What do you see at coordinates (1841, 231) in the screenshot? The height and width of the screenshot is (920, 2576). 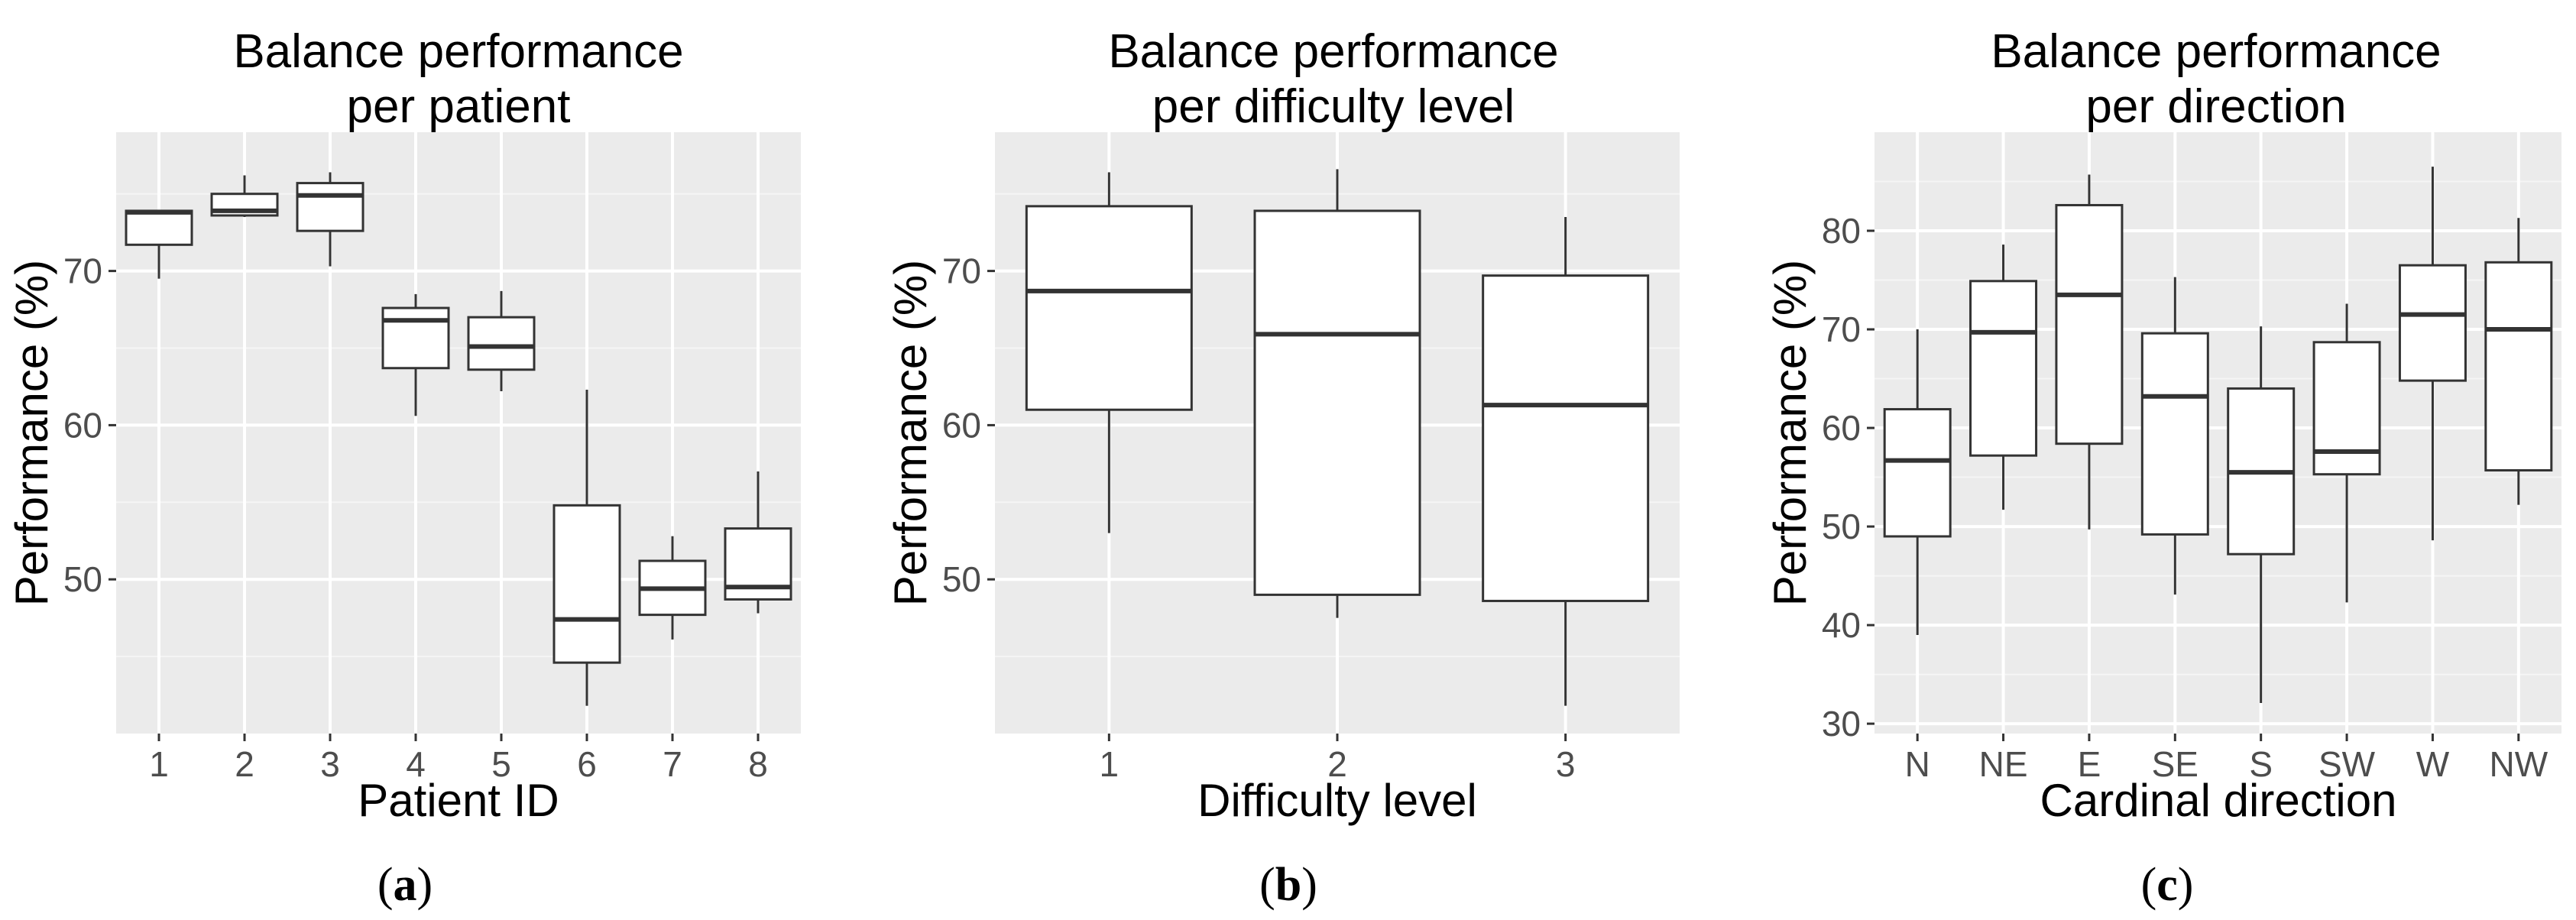 I see `y-tick-label: 80` at bounding box center [1841, 231].